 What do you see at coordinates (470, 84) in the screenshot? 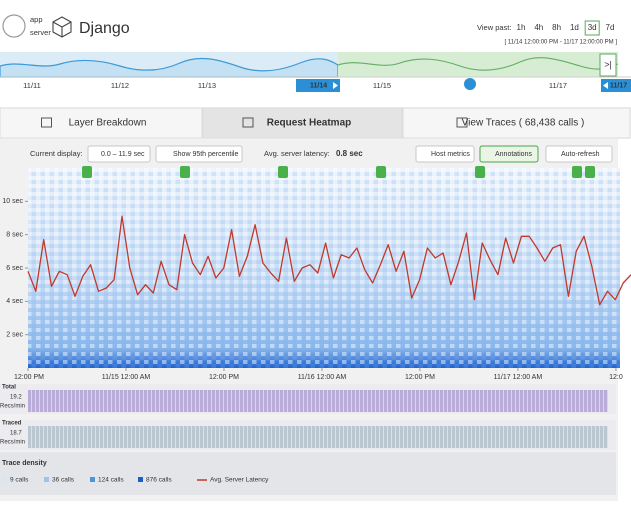
I see `pan-handle` at bounding box center [470, 84].